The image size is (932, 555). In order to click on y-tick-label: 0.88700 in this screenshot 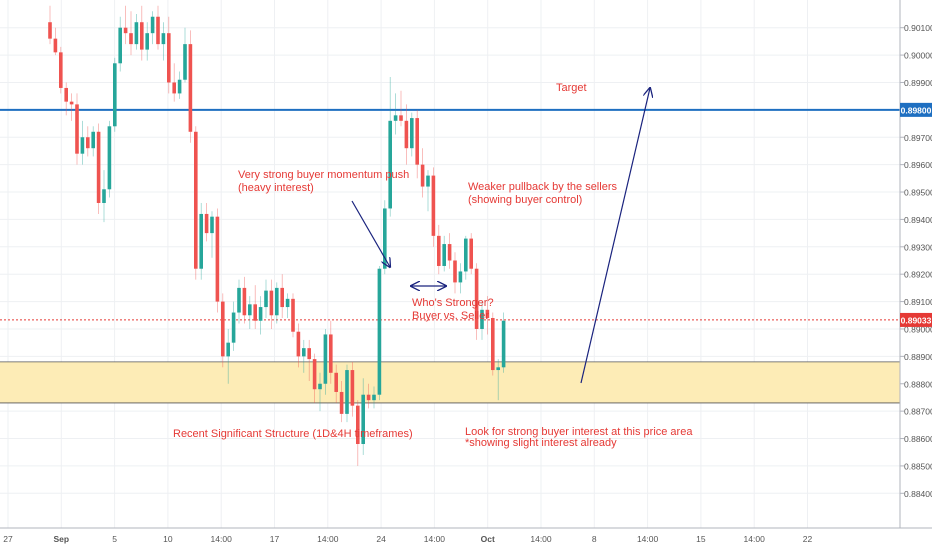, I will do `click(918, 412)`.